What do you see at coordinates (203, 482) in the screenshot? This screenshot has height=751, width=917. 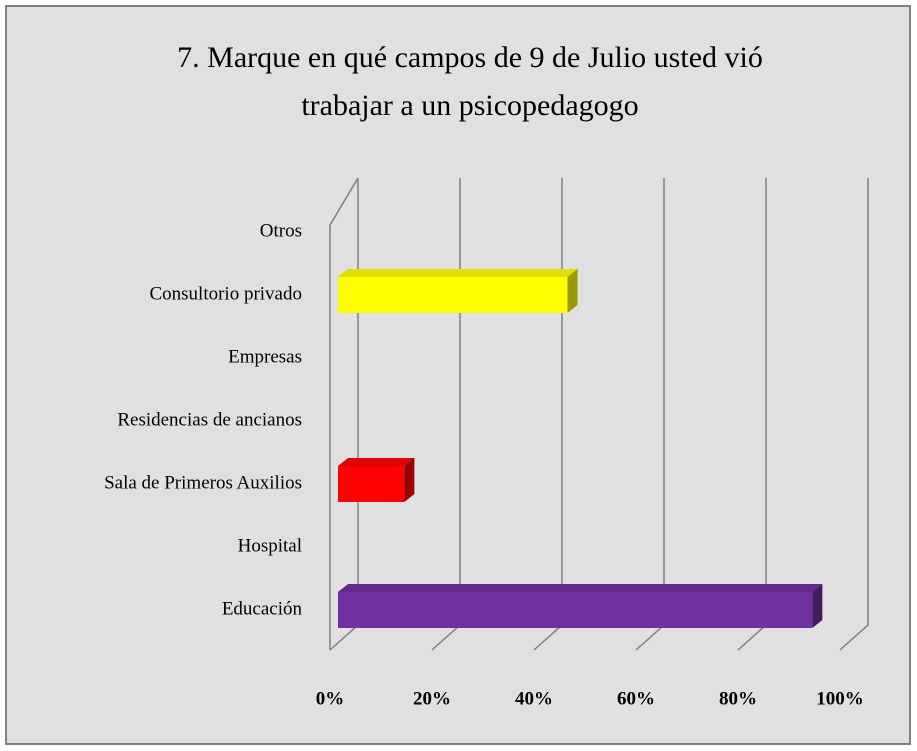 I see `y-tick-label: Sala de Primeros Auxilios` at bounding box center [203, 482].